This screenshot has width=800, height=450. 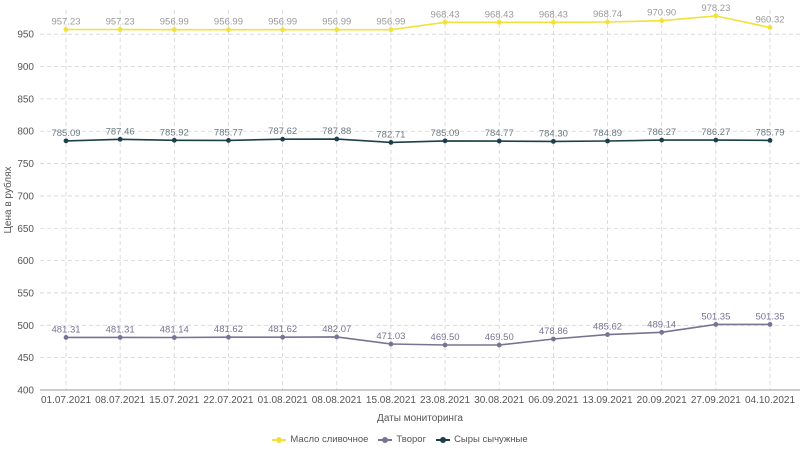 I want to click on data-label: 784.30, so click(x=553, y=133).